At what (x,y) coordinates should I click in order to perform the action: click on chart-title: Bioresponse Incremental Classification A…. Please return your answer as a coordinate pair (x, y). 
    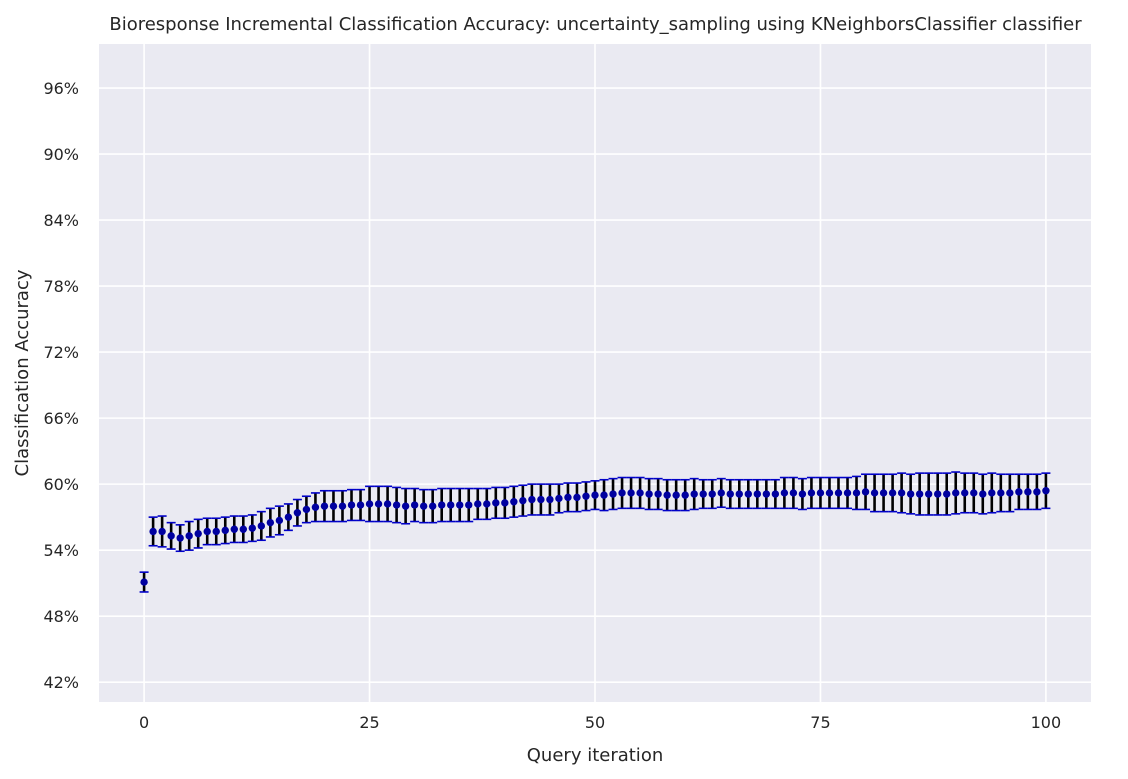
    Looking at the image, I should click on (595, 24).